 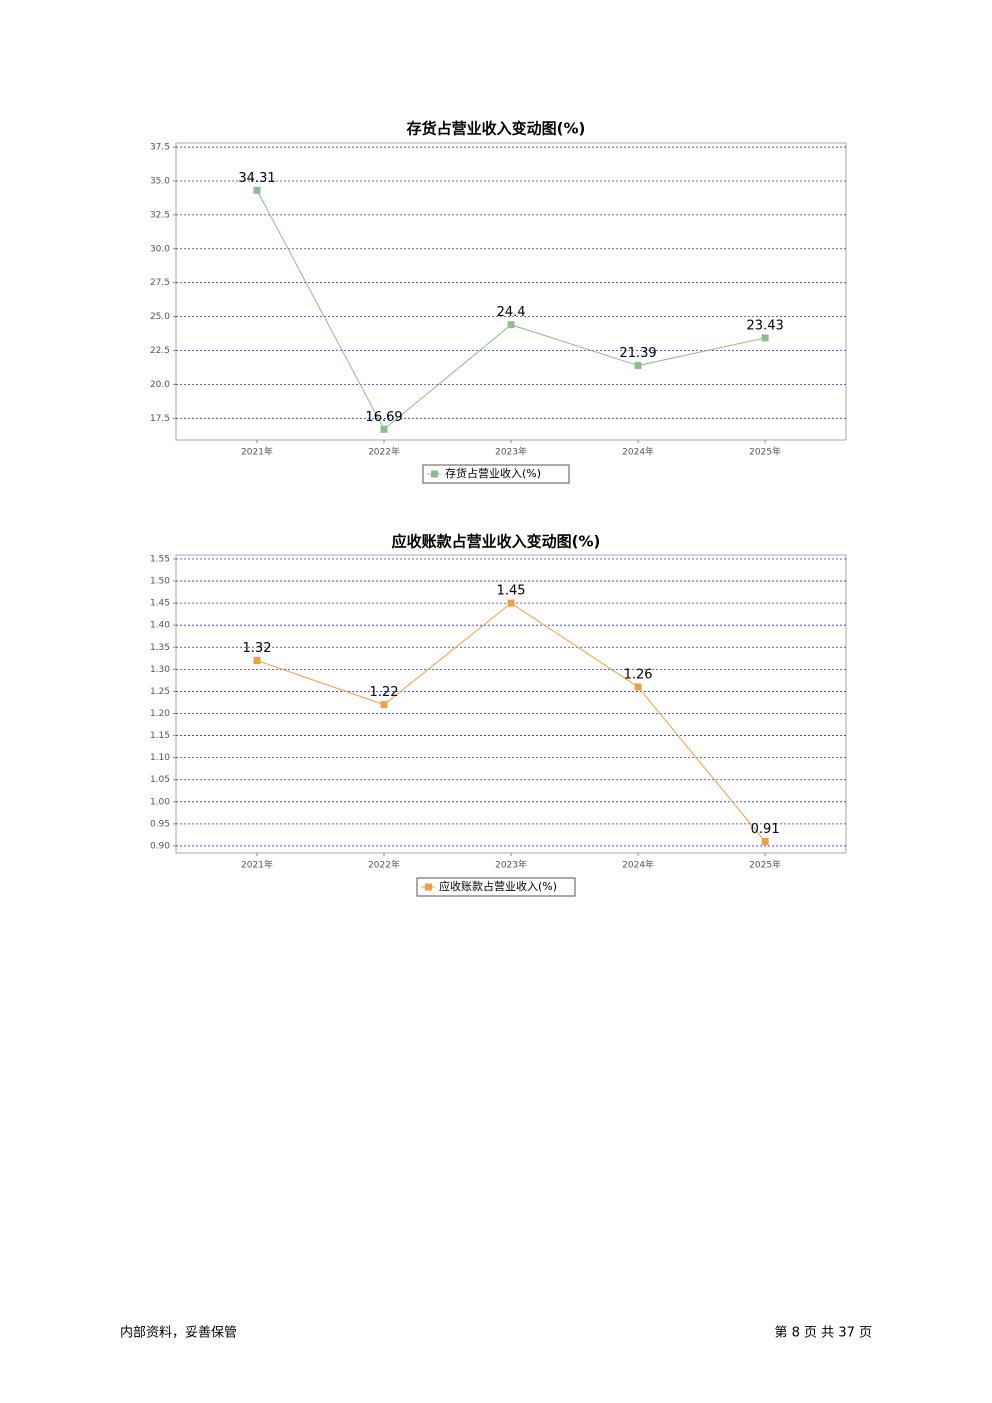 I want to click on footer-page: 第 8 页 共 37 页, so click(x=823, y=1333).